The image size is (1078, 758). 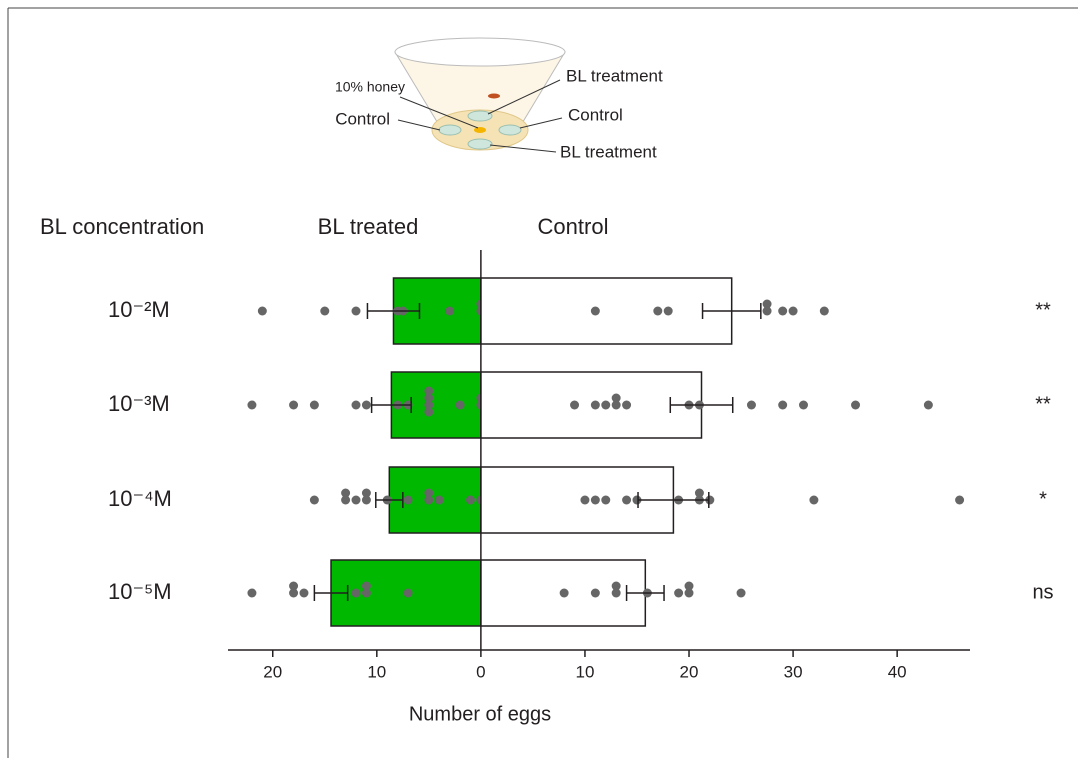 What do you see at coordinates (140, 498) in the screenshot?
I see `y-tick-label: 10⁻⁴M` at bounding box center [140, 498].